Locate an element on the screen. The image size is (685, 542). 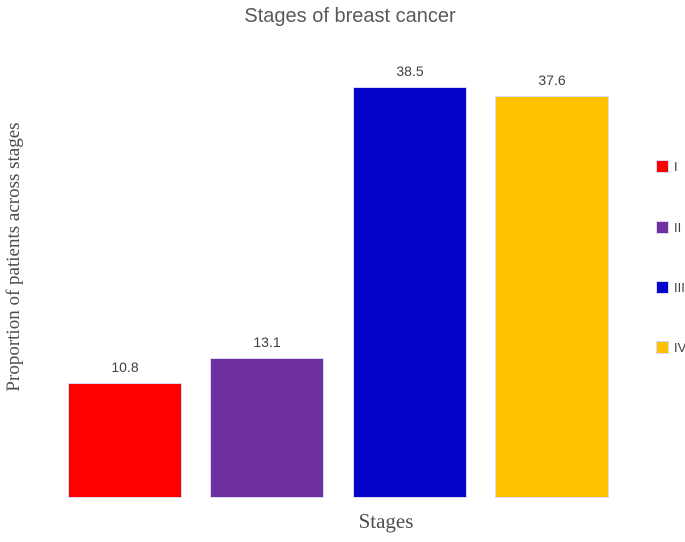
bar-value-label-IV: 37.6 is located at coordinates (552, 80).